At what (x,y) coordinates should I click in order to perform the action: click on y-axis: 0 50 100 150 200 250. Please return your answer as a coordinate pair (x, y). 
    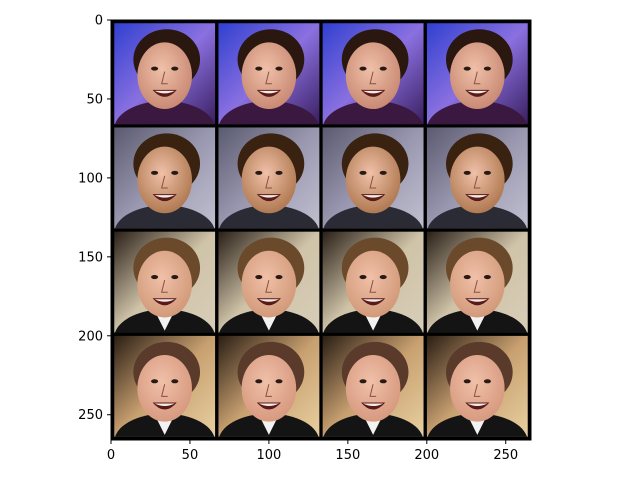
    Looking at the image, I should click on (94, 218).